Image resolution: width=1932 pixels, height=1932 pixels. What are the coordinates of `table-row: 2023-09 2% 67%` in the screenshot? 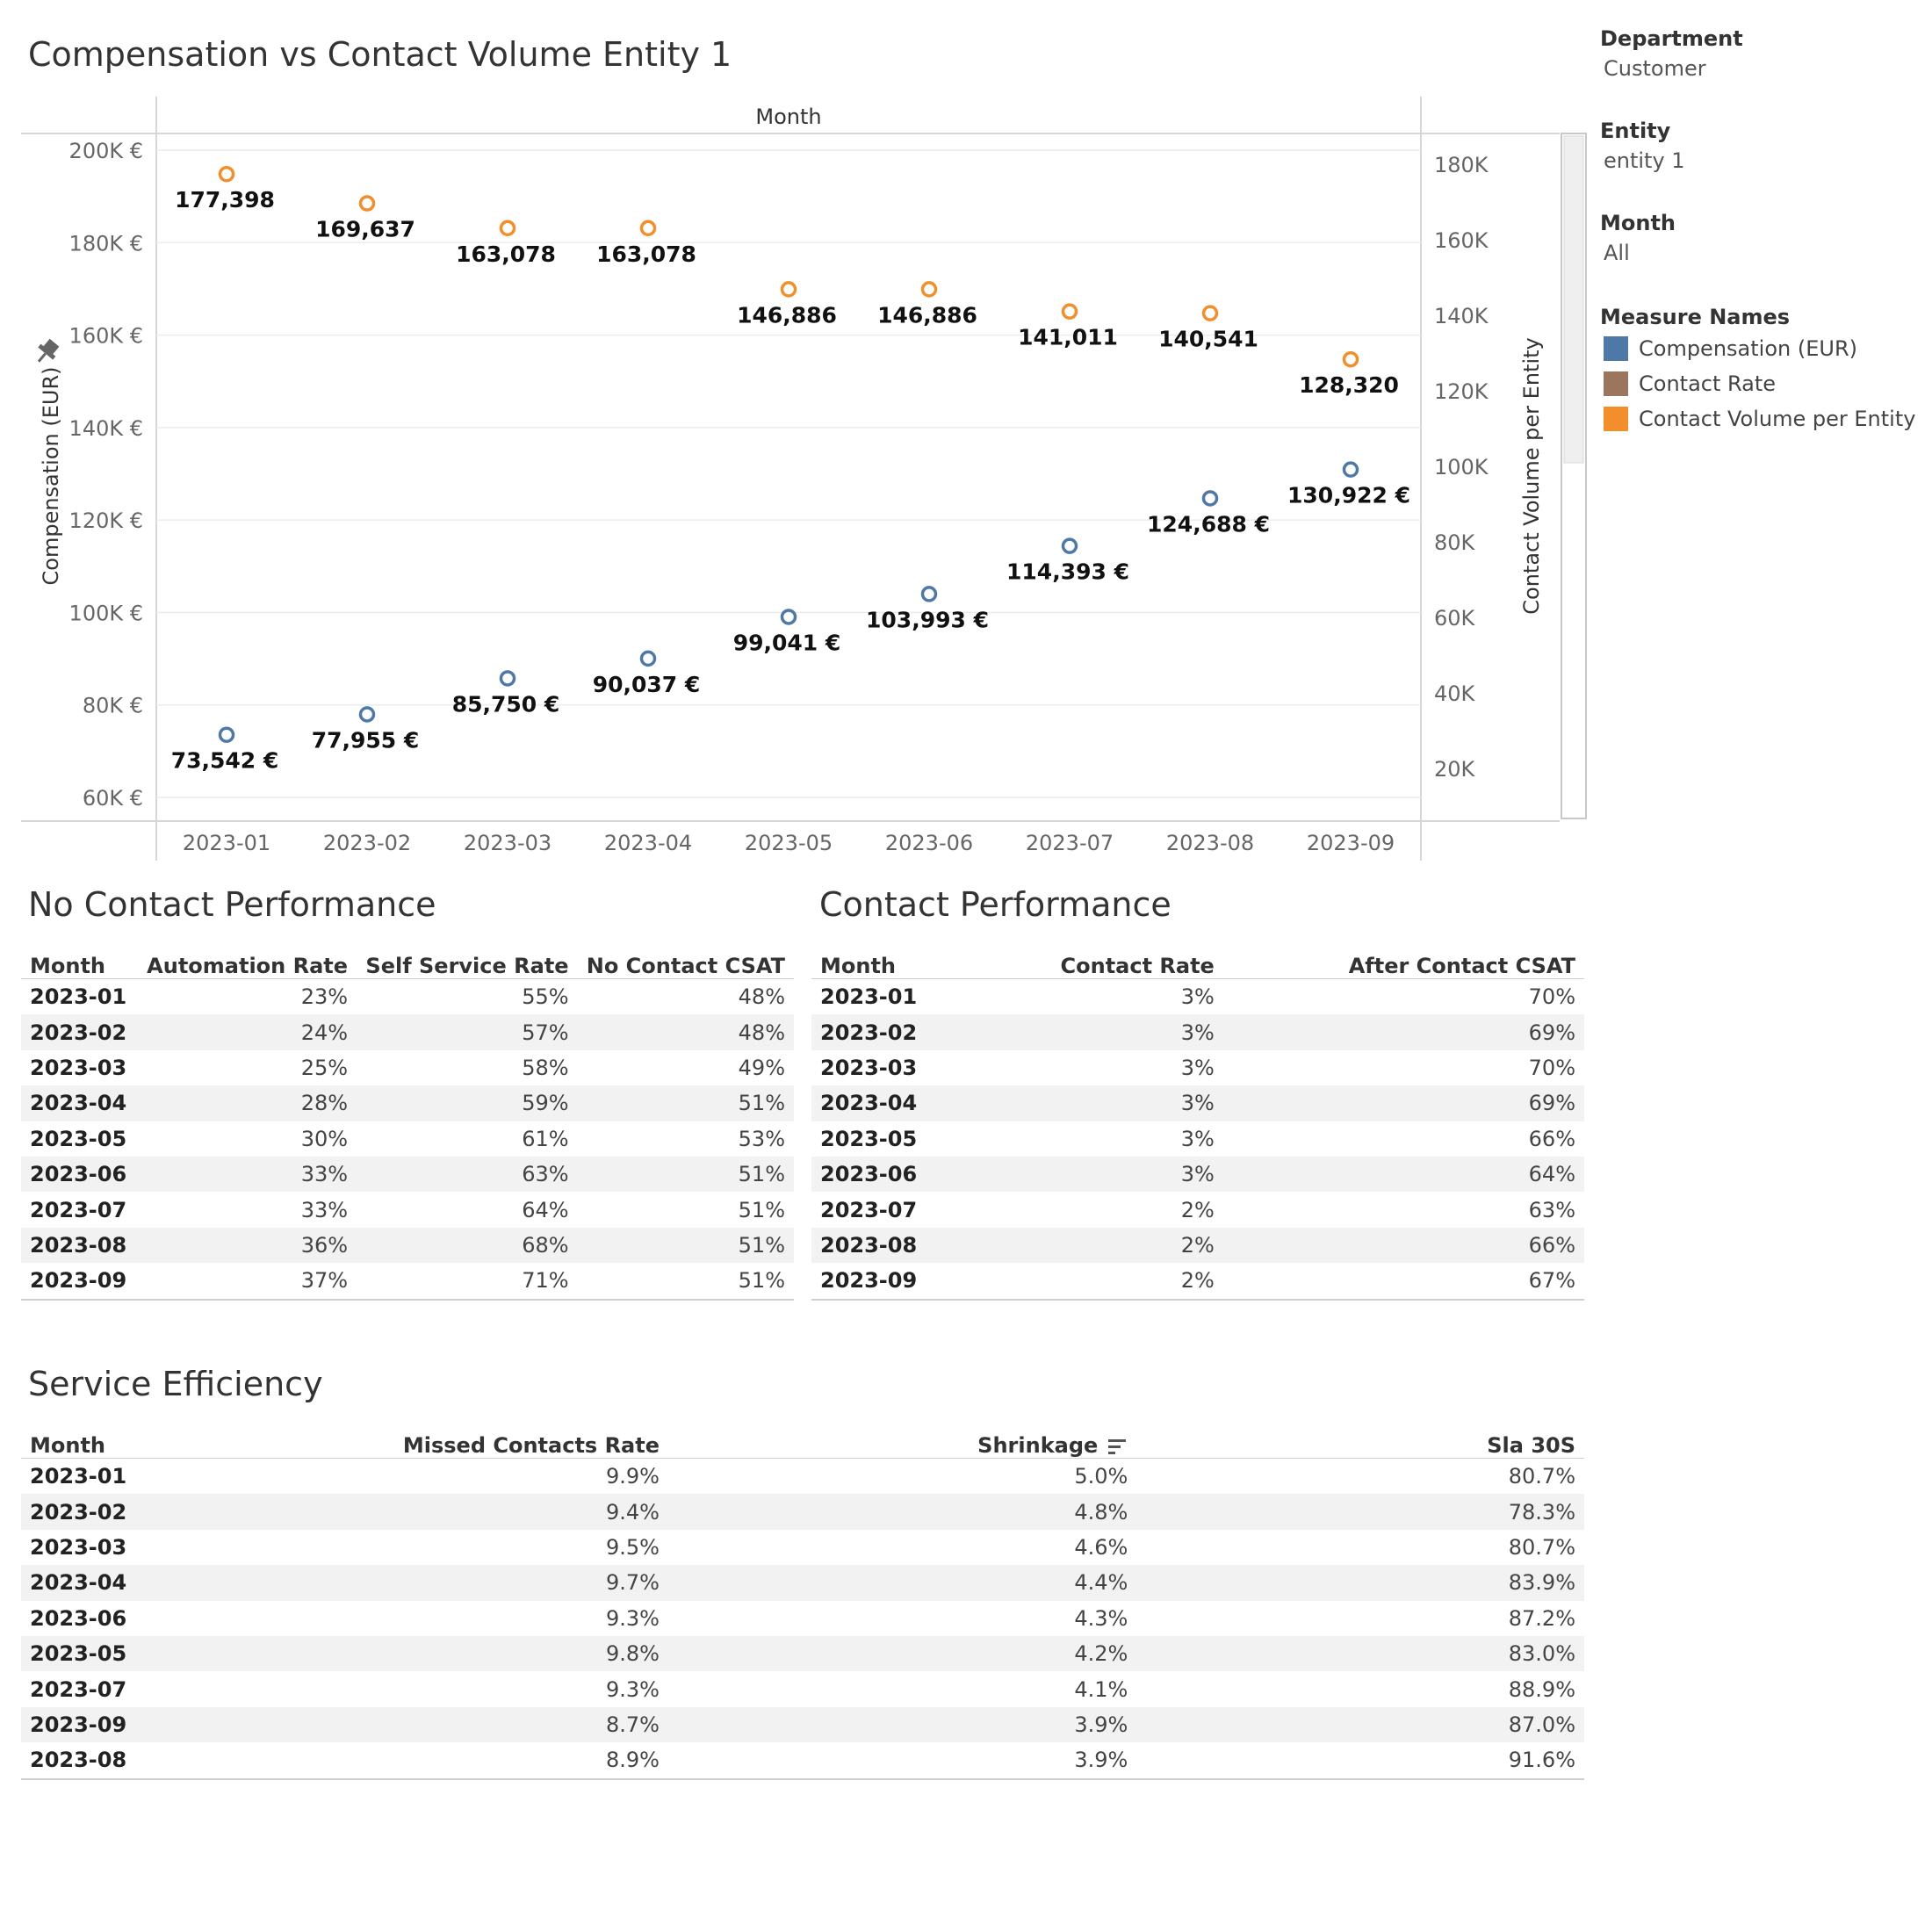 It's located at (1197, 1282).